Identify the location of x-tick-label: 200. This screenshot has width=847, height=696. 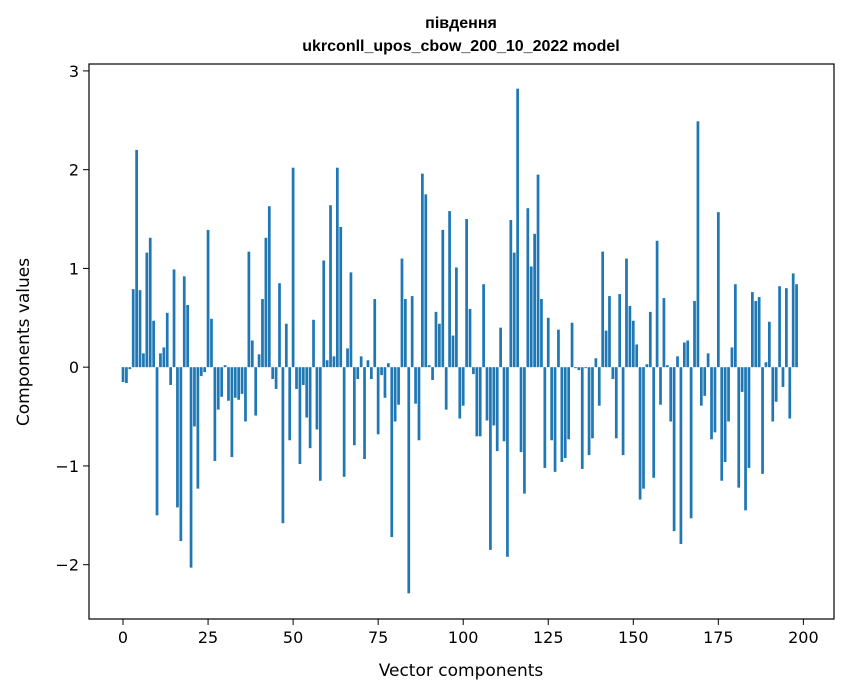
(803, 637).